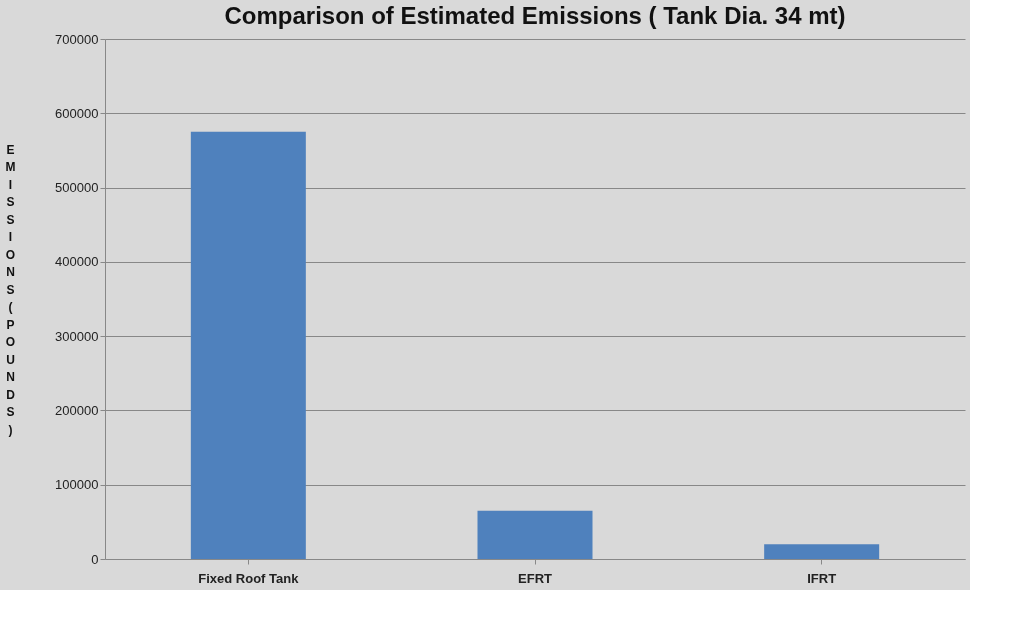 The image size is (1018, 643). What do you see at coordinates (77, 485) in the screenshot?
I see `y-tick-label: 100000` at bounding box center [77, 485].